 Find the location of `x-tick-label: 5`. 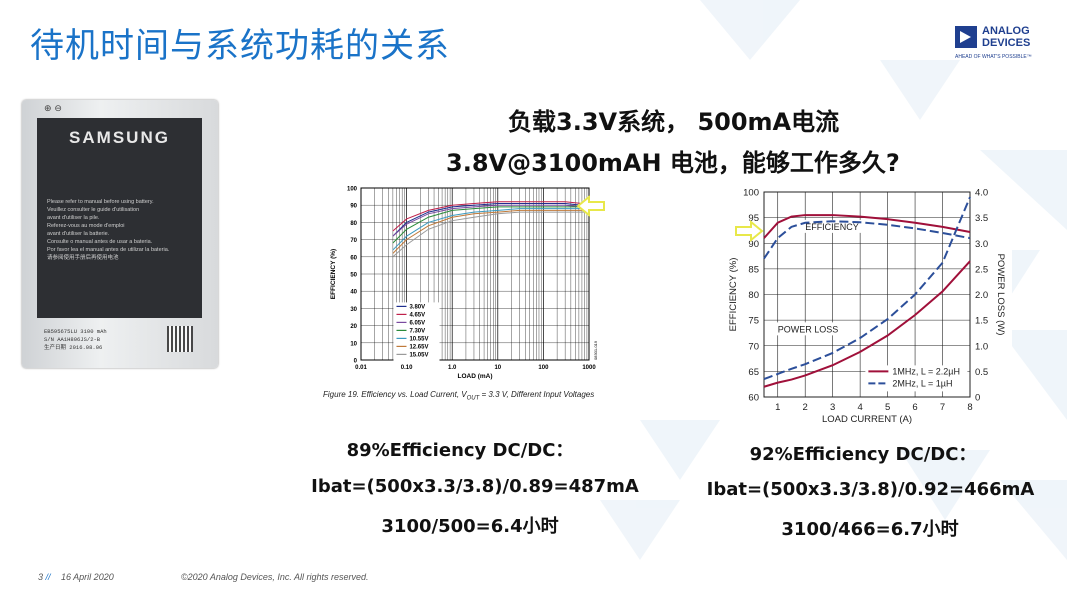

x-tick-label: 5 is located at coordinates (887, 407).